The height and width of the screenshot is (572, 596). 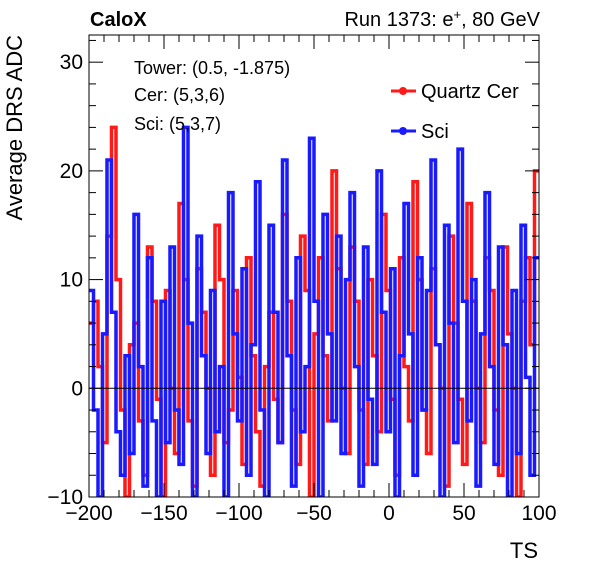 I want to click on legend-marker-quartz-cer, so click(x=403, y=91).